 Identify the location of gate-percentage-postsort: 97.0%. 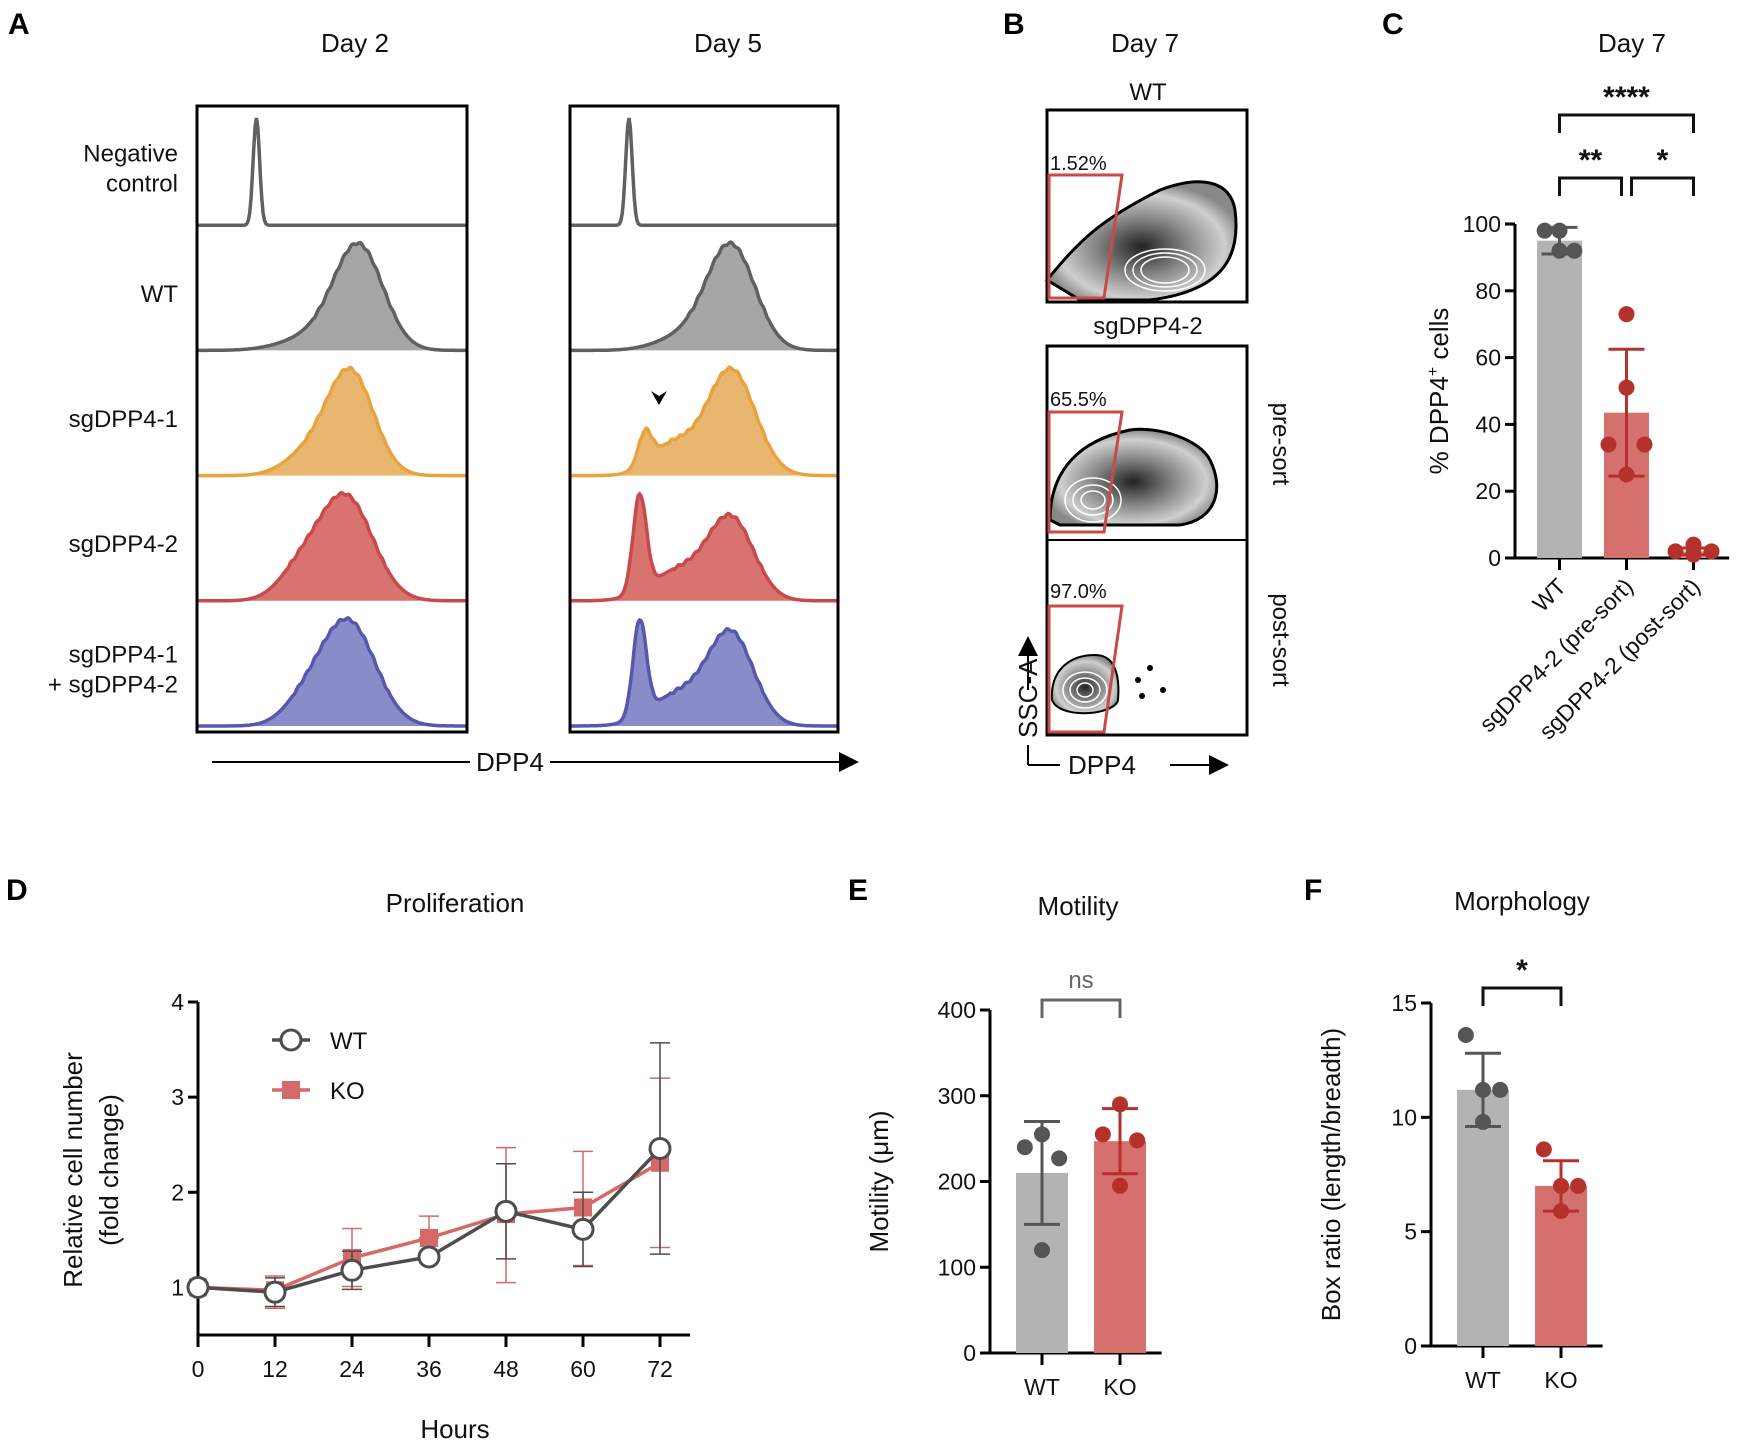
(1078, 592).